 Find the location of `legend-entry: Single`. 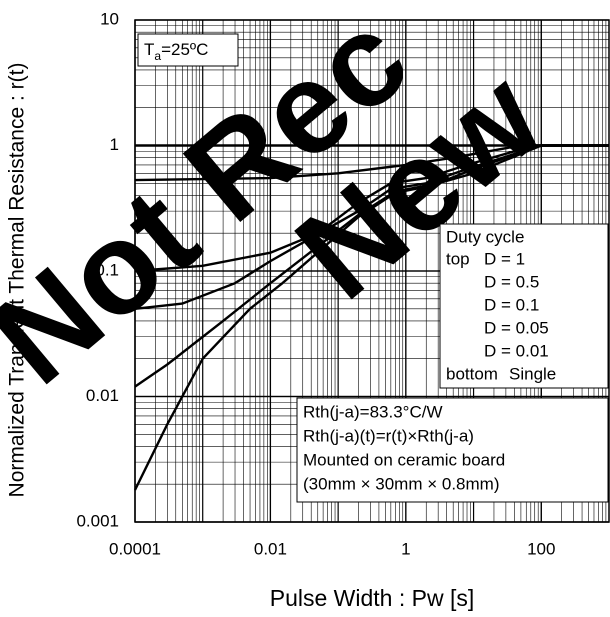

legend-entry: Single is located at coordinates (532, 373).